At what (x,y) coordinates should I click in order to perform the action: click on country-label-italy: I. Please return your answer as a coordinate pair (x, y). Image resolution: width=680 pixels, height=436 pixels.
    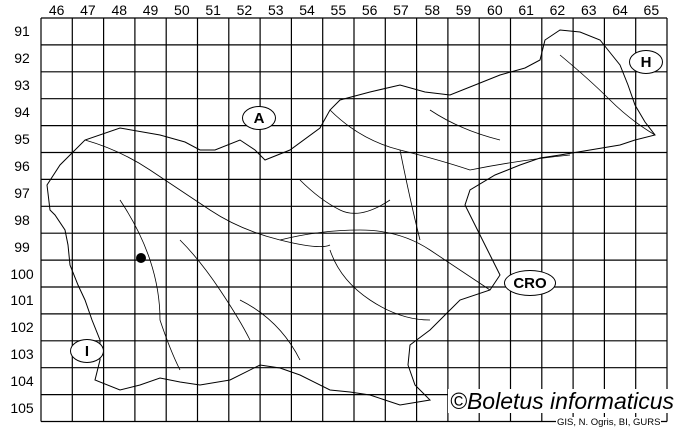
    Looking at the image, I should click on (87, 351).